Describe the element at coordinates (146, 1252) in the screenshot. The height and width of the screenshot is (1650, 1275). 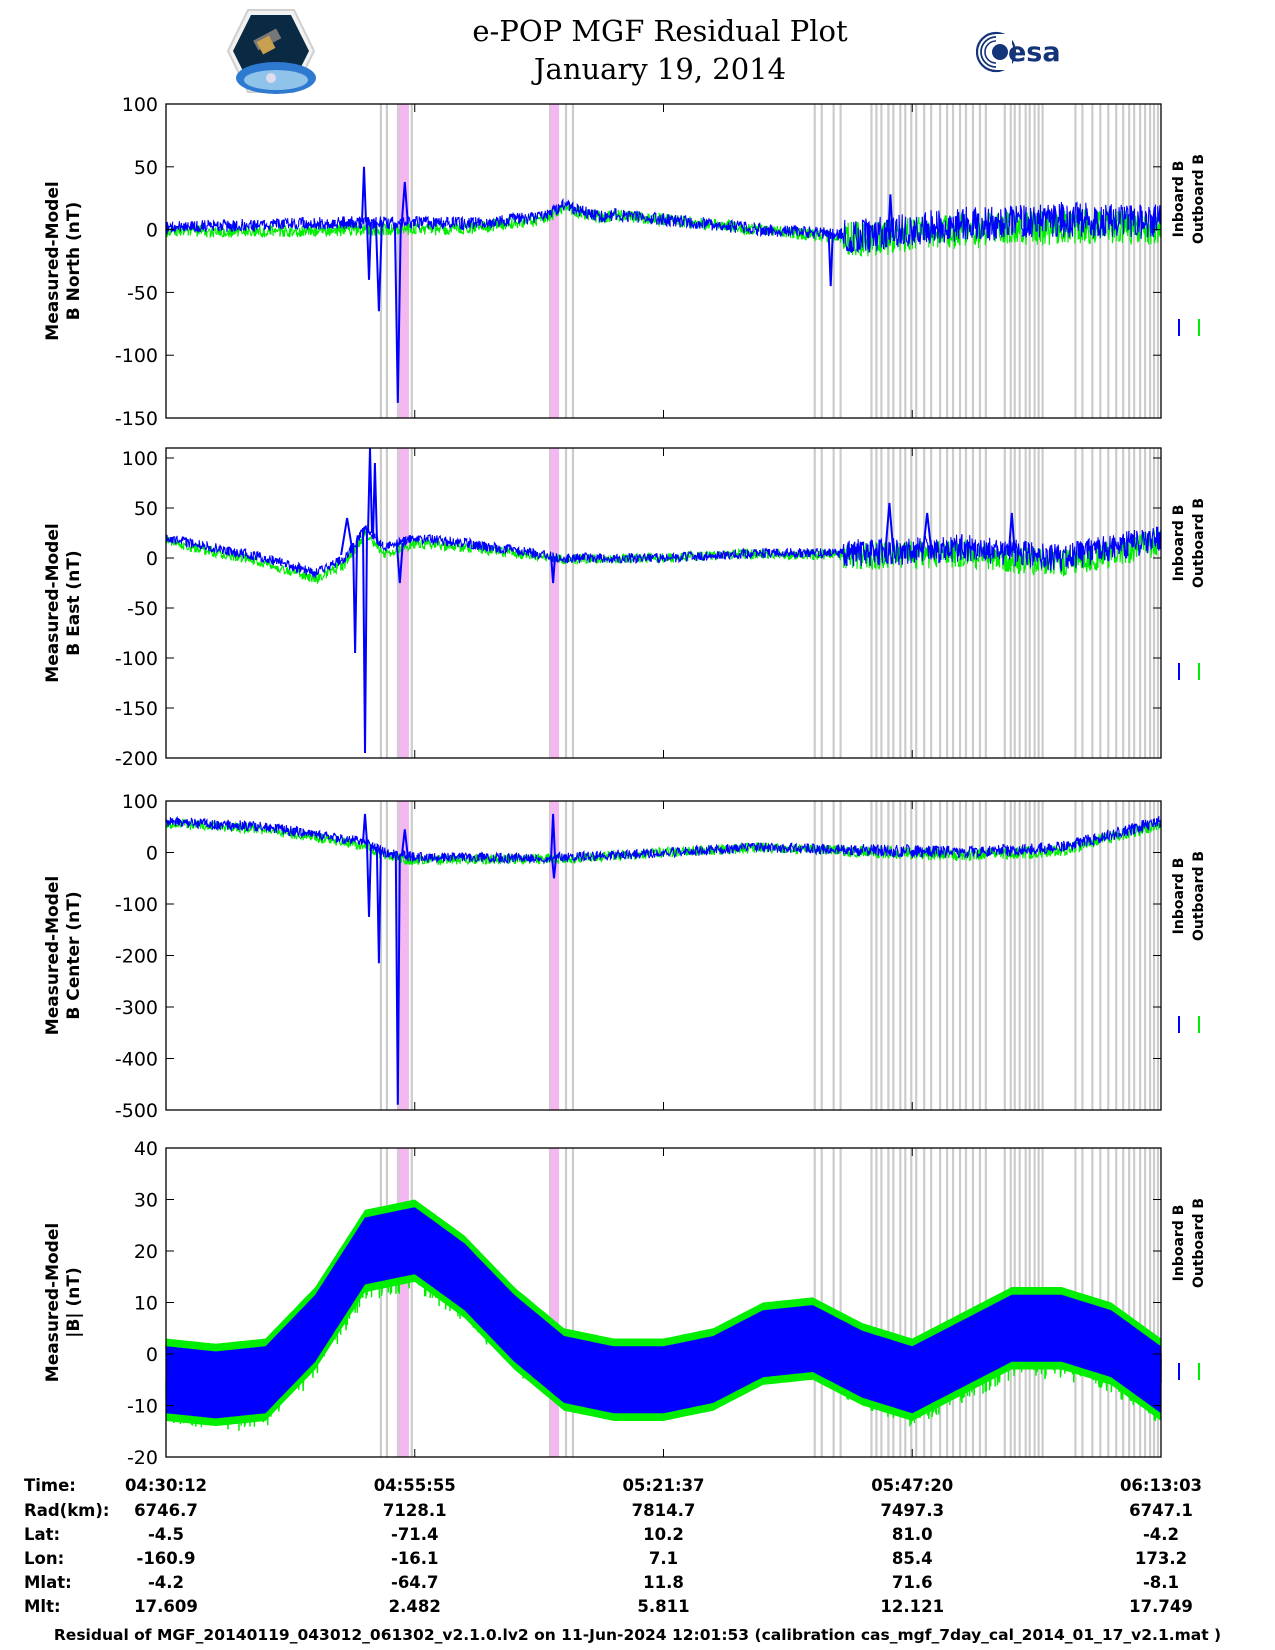
I see `y-tick-label: 20` at that location.